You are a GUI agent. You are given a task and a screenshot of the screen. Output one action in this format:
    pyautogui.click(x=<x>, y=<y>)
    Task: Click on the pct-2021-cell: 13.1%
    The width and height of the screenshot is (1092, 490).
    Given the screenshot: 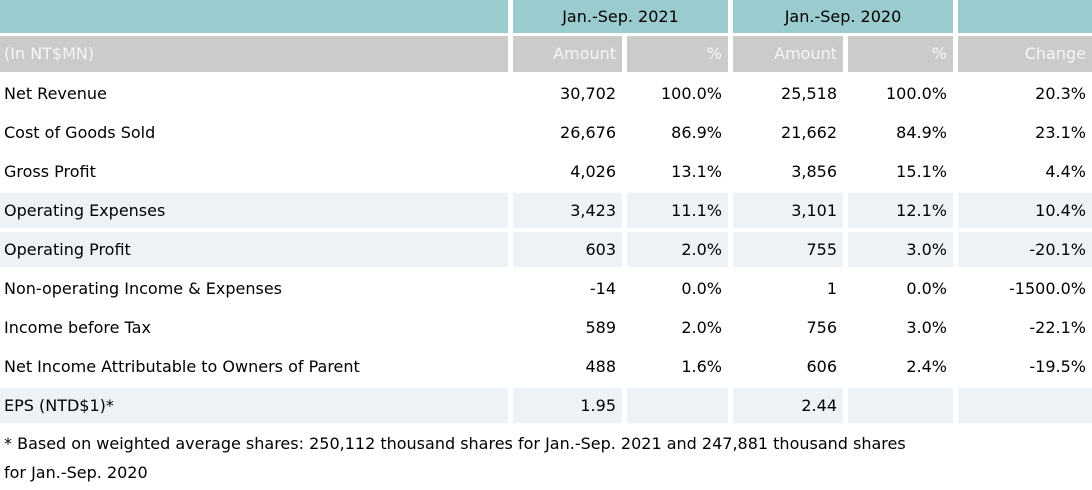 What is the action you would take?
    pyautogui.click(x=696, y=171)
    